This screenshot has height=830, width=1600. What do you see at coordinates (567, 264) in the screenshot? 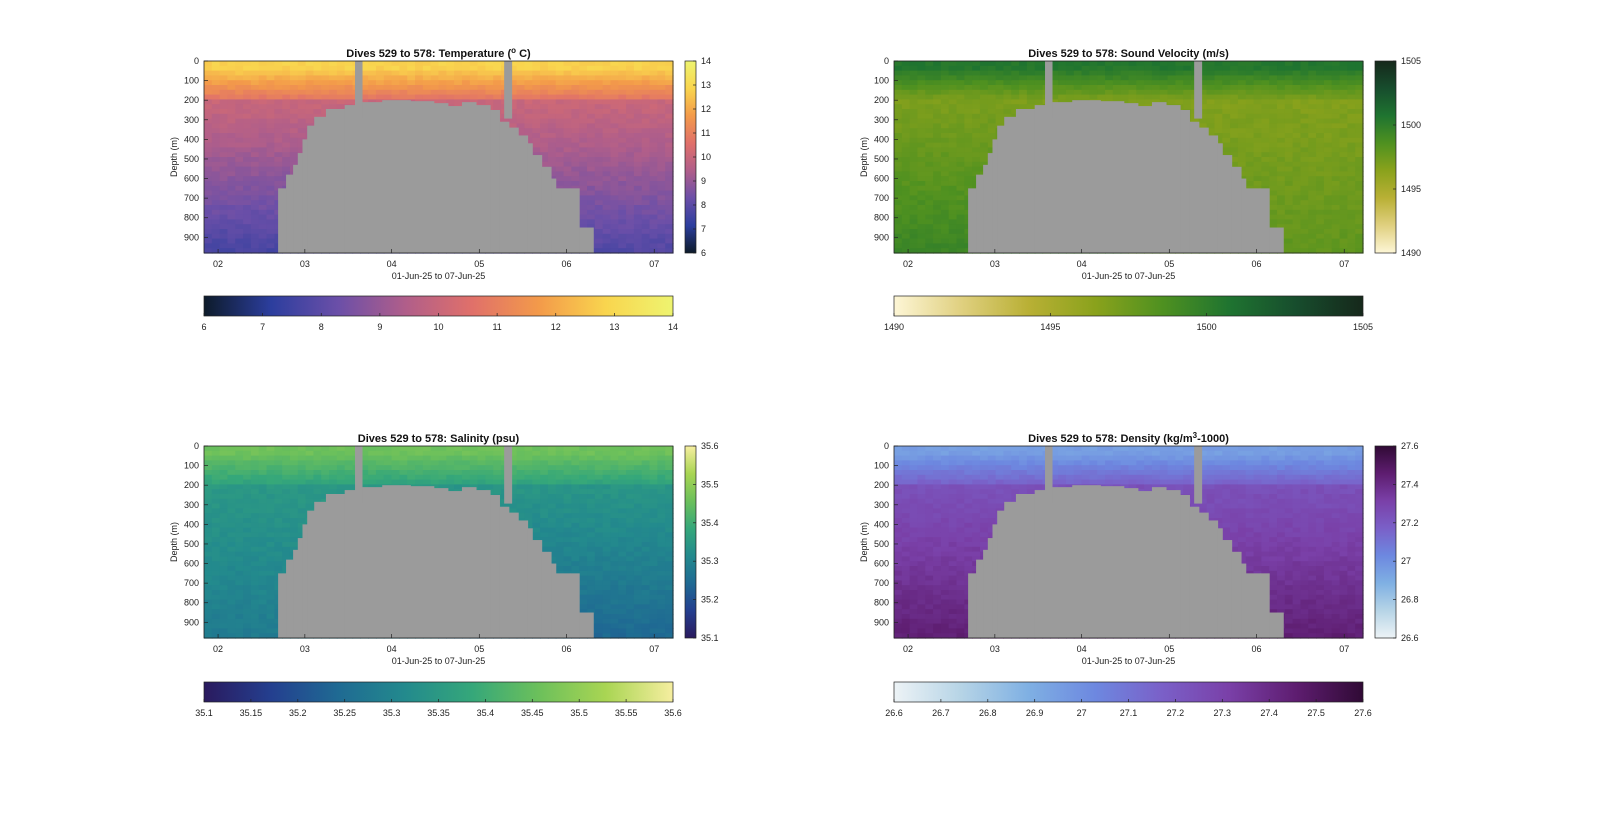
I see `x-tick-label: 06` at bounding box center [567, 264].